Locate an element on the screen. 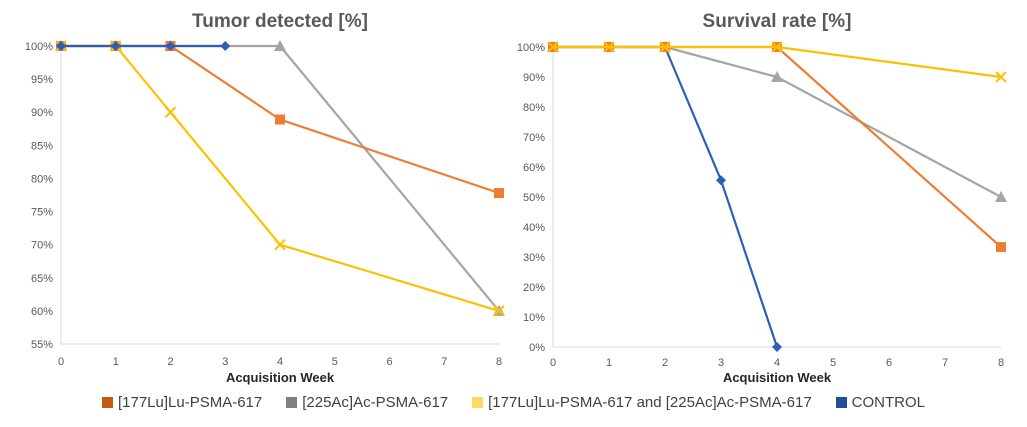 The height and width of the screenshot is (427, 1027). y-tick-label: 20% is located at coordinates (534, 288).